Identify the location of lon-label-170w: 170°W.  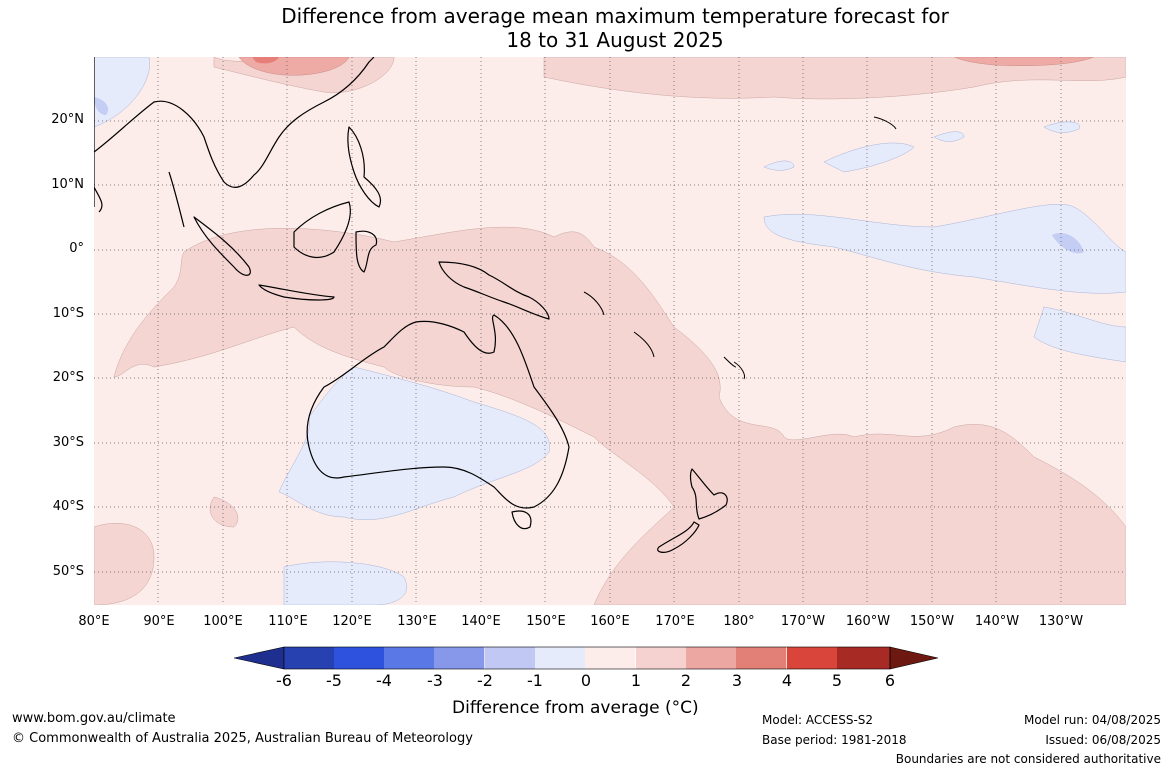
(803, 621).